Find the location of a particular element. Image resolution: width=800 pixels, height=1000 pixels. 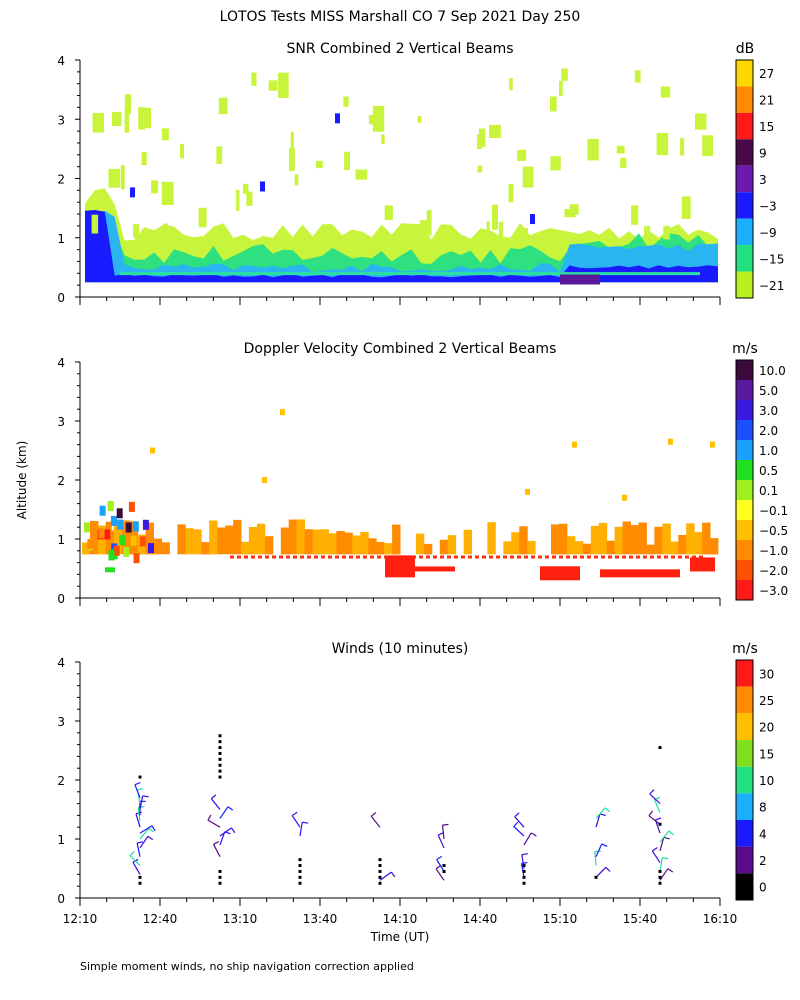

snr-units: dB is located at coordinates (745, 49).